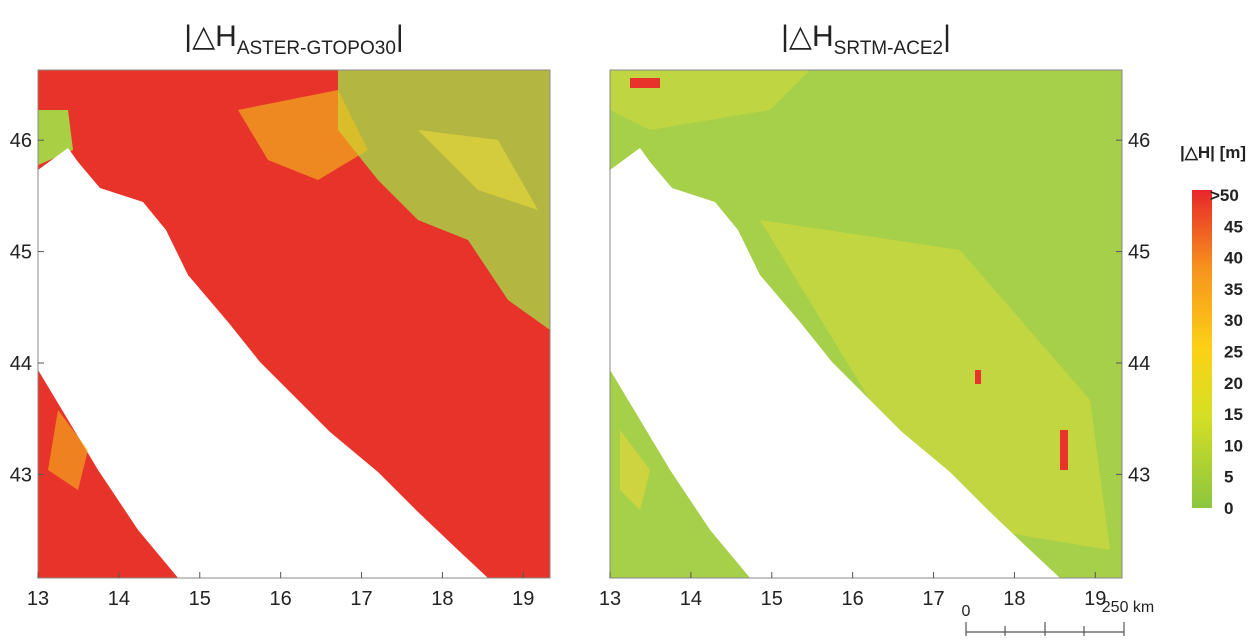 Image resolution: width=1259 pixels, height=644 pixels. I want to click on map-title: |△HASTER-GTOPO30|, so click(293, 39).